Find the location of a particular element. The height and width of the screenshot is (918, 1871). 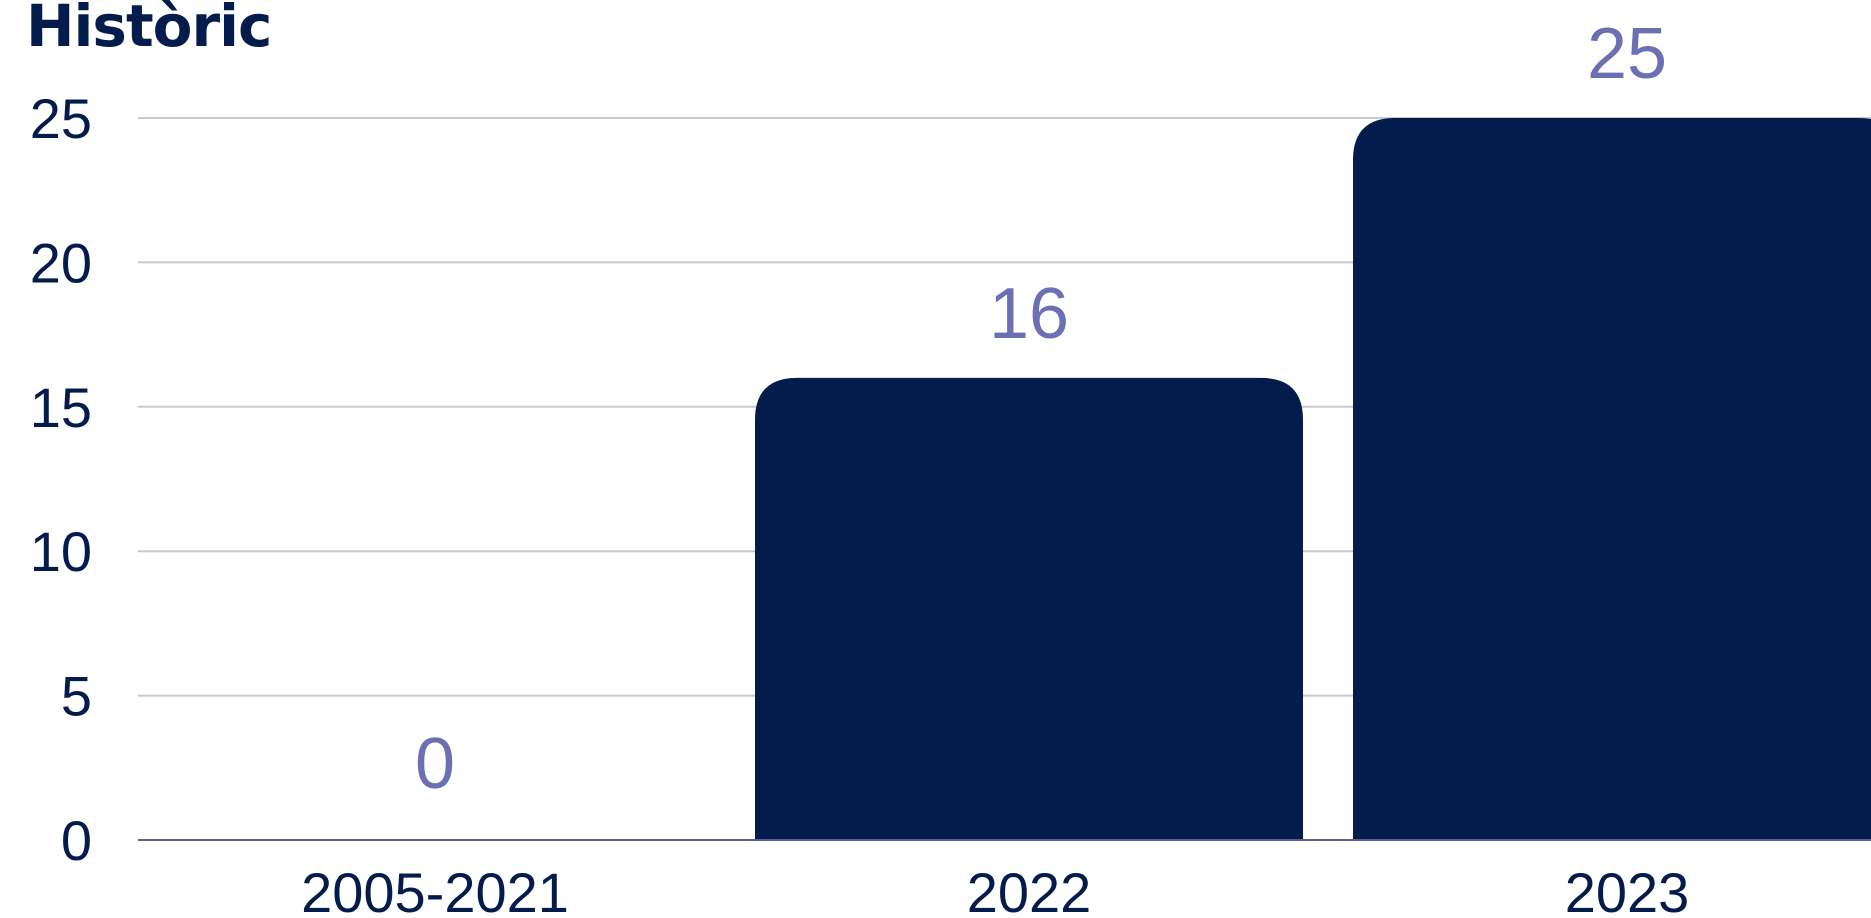

x-category-label-2022: 2022 is located at coordinates (1029, 889).